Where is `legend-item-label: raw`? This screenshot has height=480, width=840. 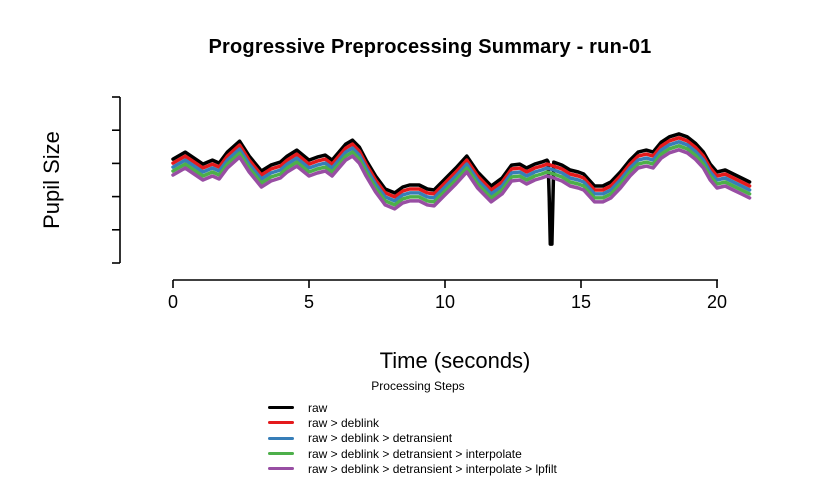
legend-item-label: raw is located at coordinates (318, 407).